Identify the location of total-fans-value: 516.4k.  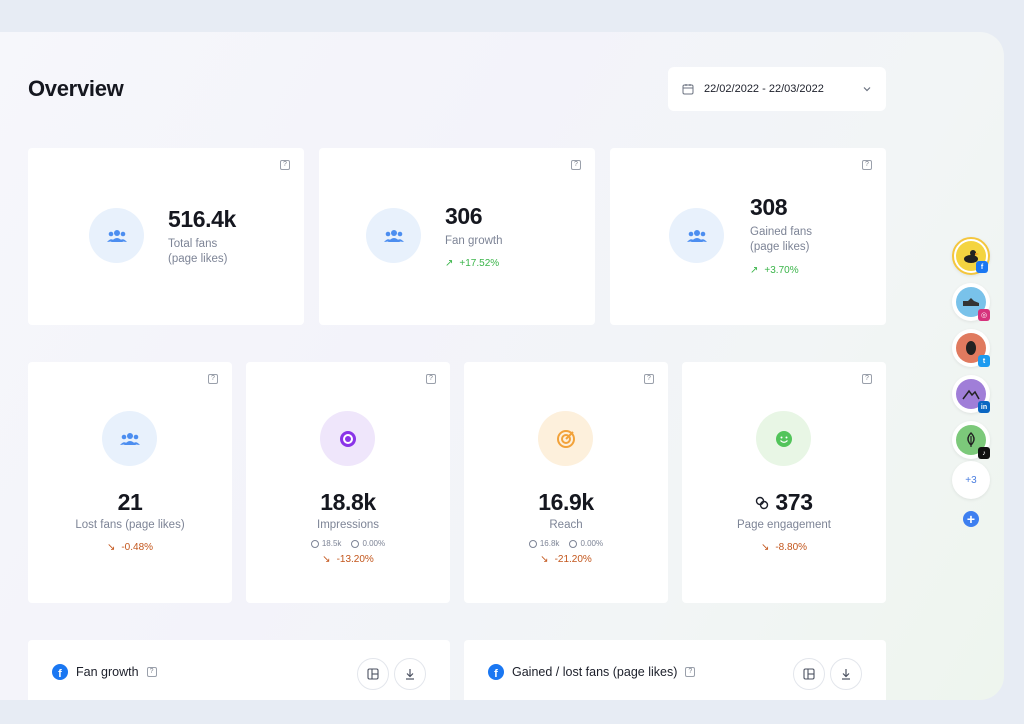
(202, 219).